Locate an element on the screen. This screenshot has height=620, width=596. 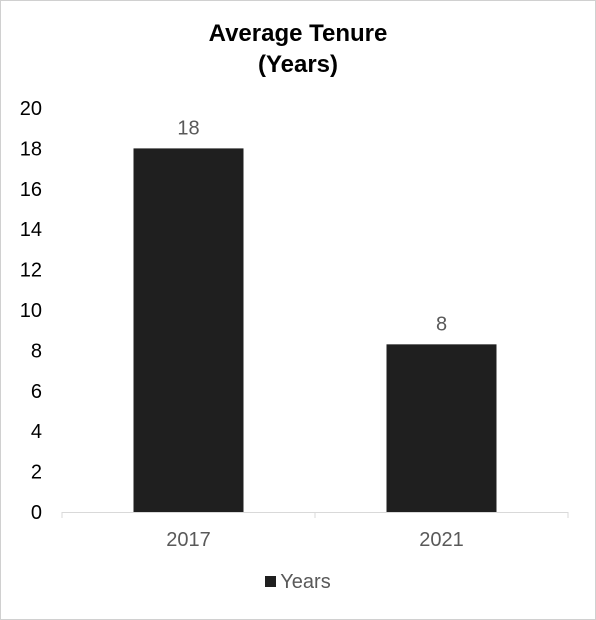
y-tick-label: 18 is located at coordinates (31, 149).